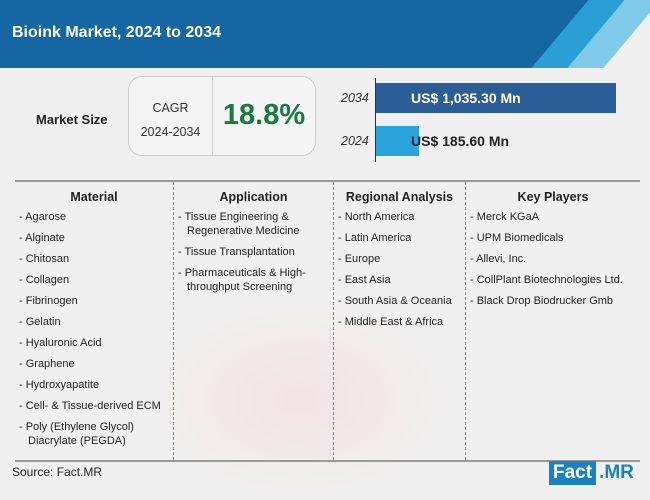  I want to click on market-size-label: Market Size, so click(72, 119).